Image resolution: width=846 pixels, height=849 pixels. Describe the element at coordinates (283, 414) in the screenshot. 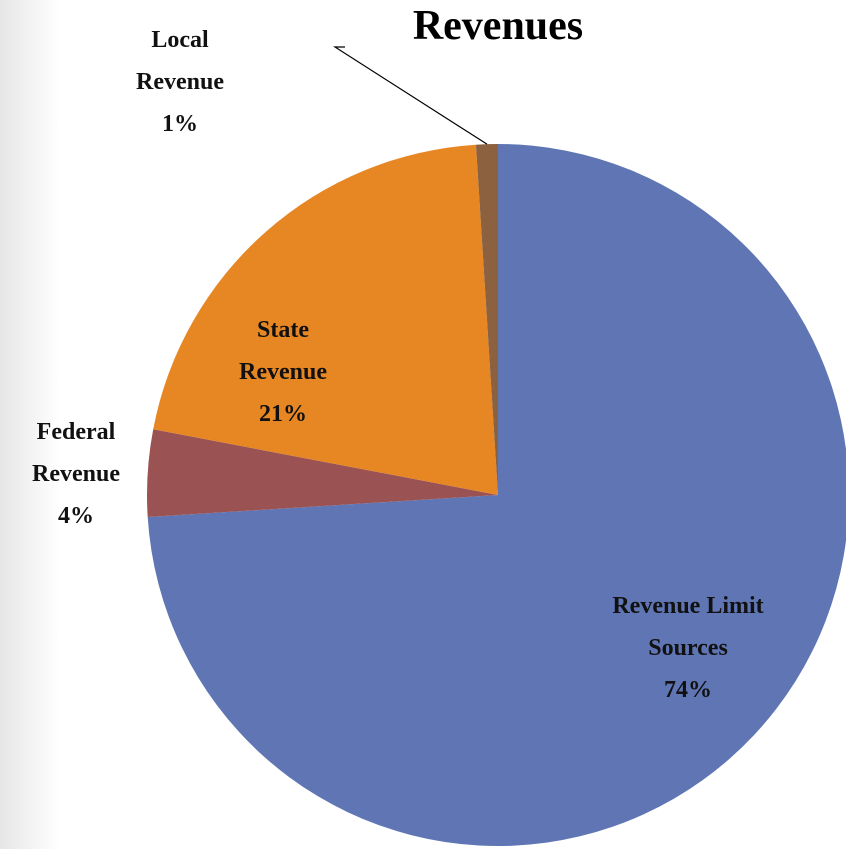

I see `value-label: 21%` at that location.